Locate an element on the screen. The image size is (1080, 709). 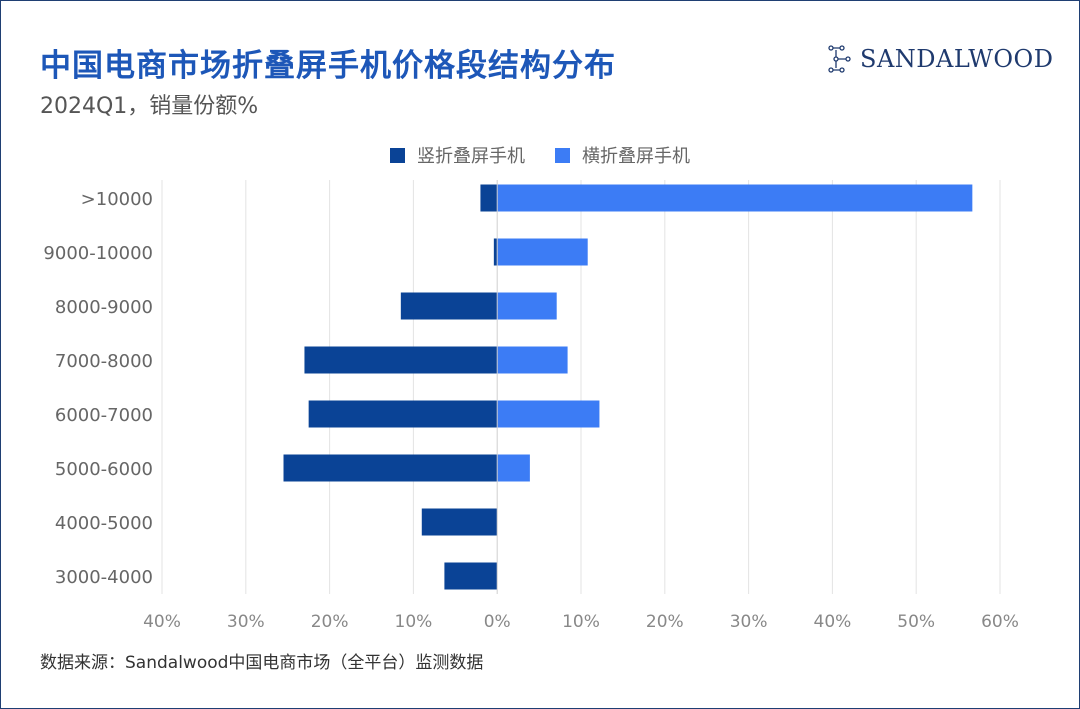
category-label: 9000-10000 is located at coordinates (98, 253).